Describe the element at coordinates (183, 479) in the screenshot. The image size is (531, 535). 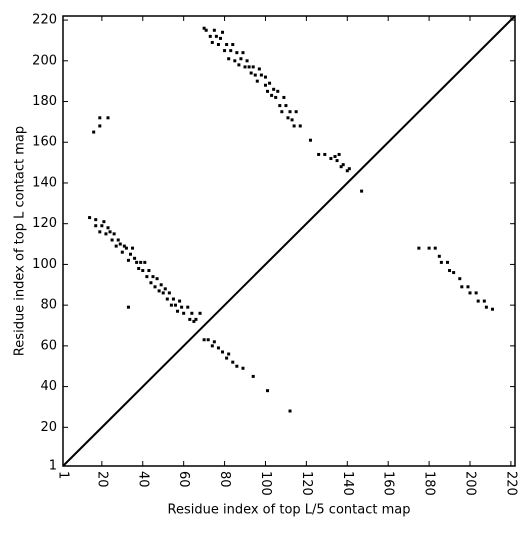
I see `x-tick-label: 60` at that location.